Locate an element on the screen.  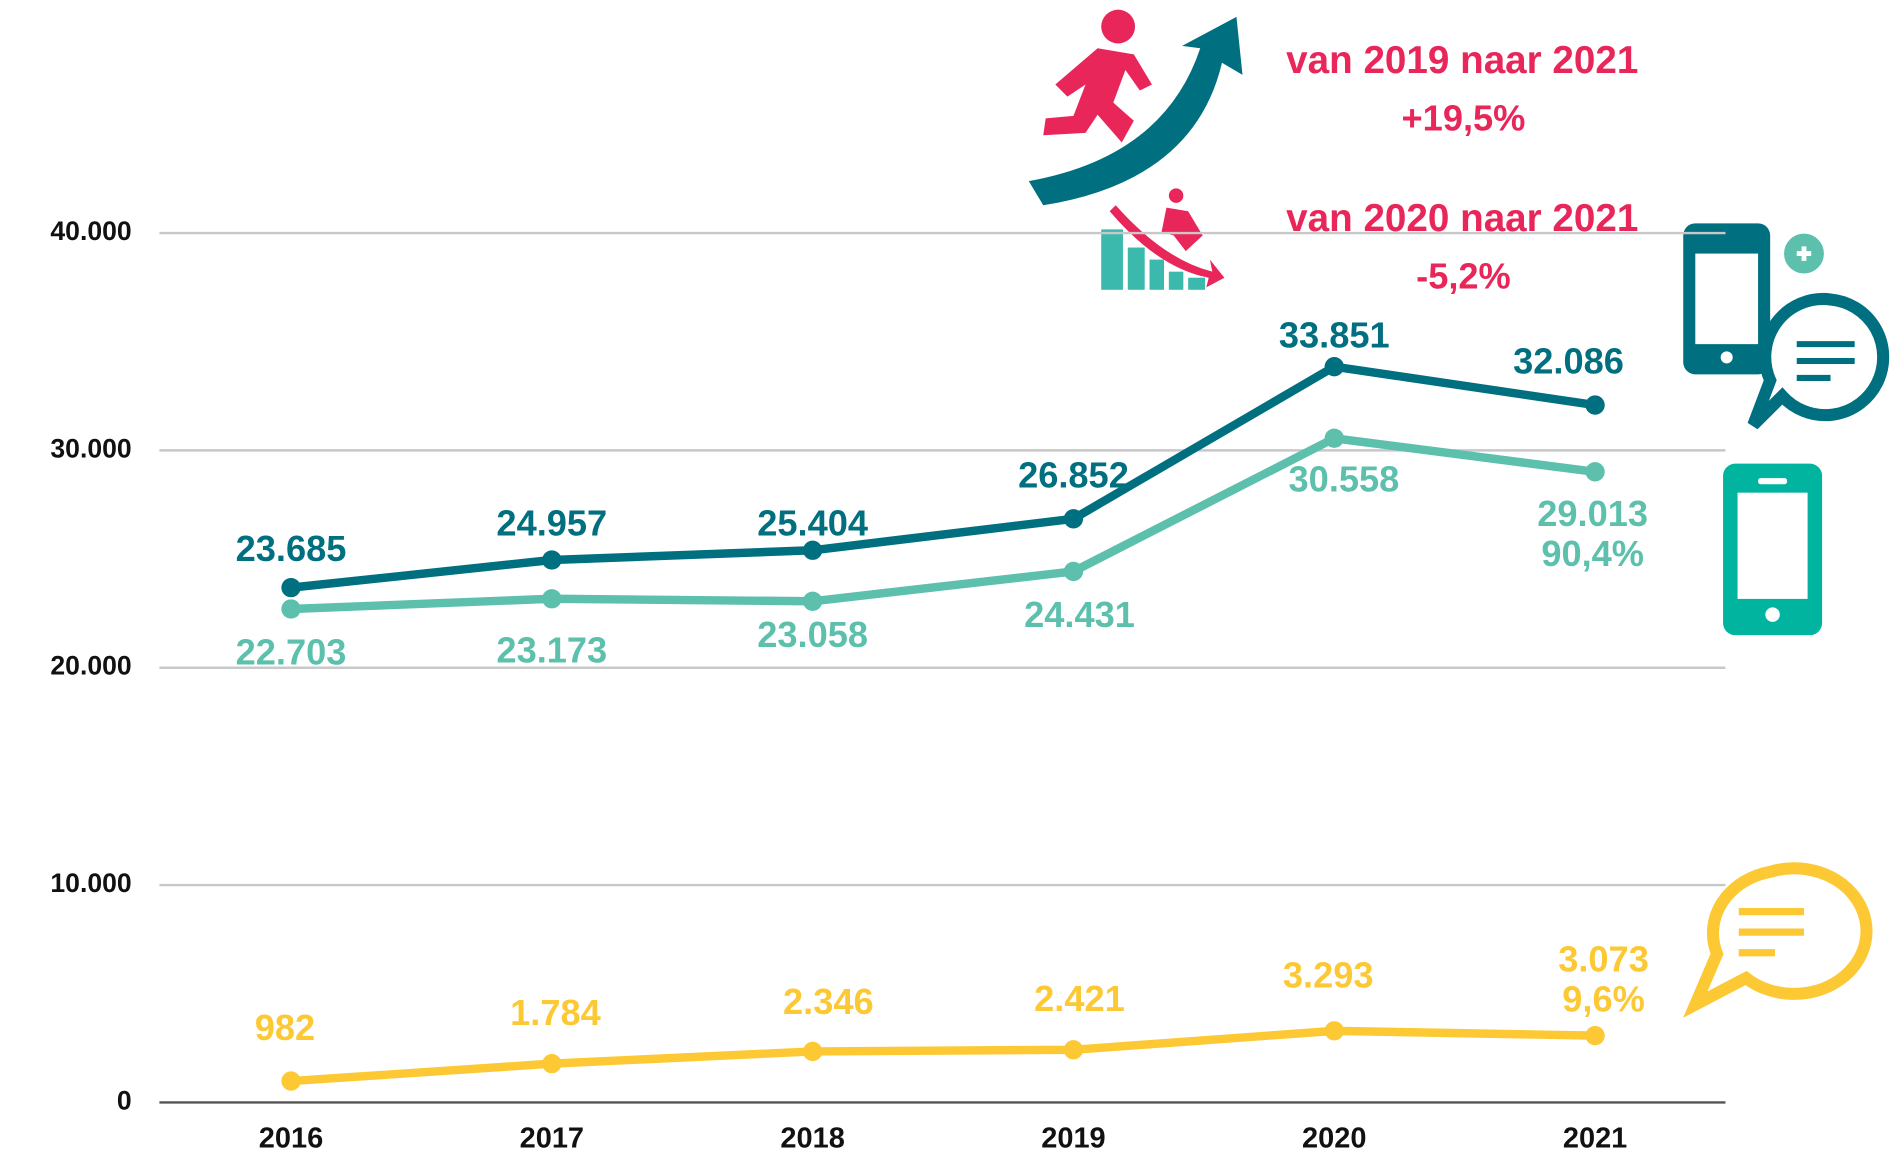
y-tick-label: 30.000 is located at coordinates (90, 448).